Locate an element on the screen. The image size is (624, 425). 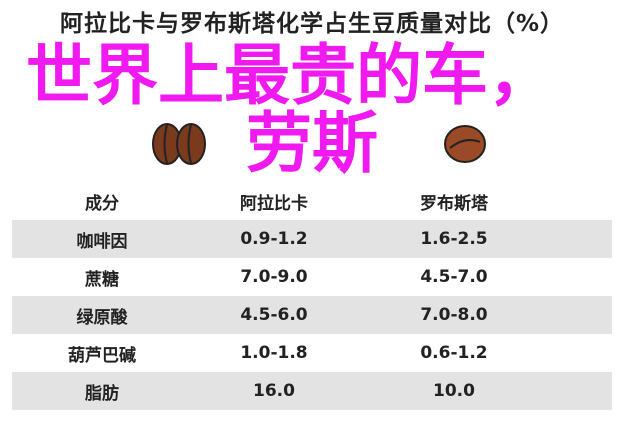
cell: 绿原酸 is located at coordinates (102, 317).